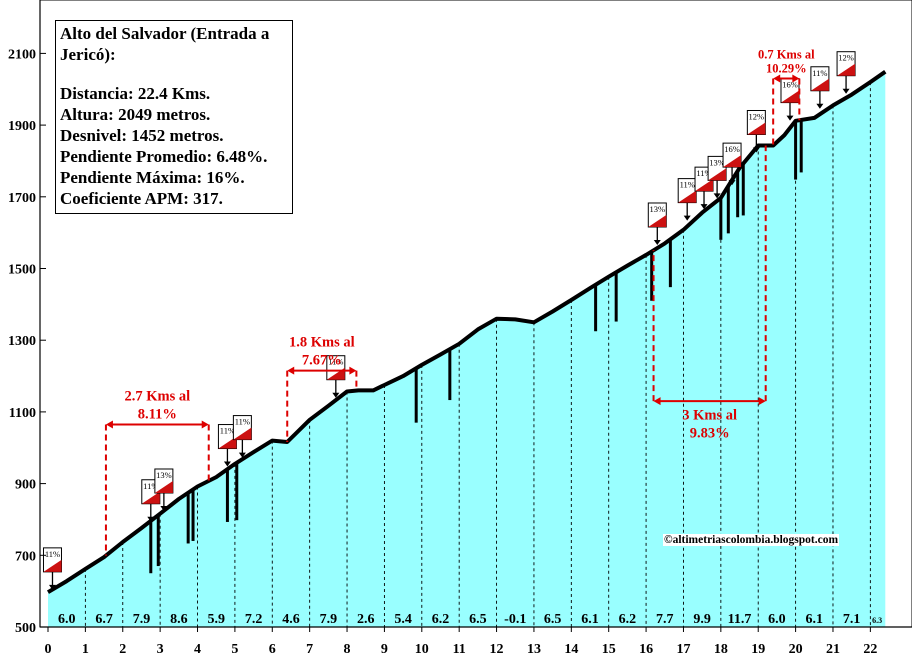 The image size is (912, 663). Describe the element at coordinates (160, 649) in the screenshot. I see `x-tick-label: 3` at that location.